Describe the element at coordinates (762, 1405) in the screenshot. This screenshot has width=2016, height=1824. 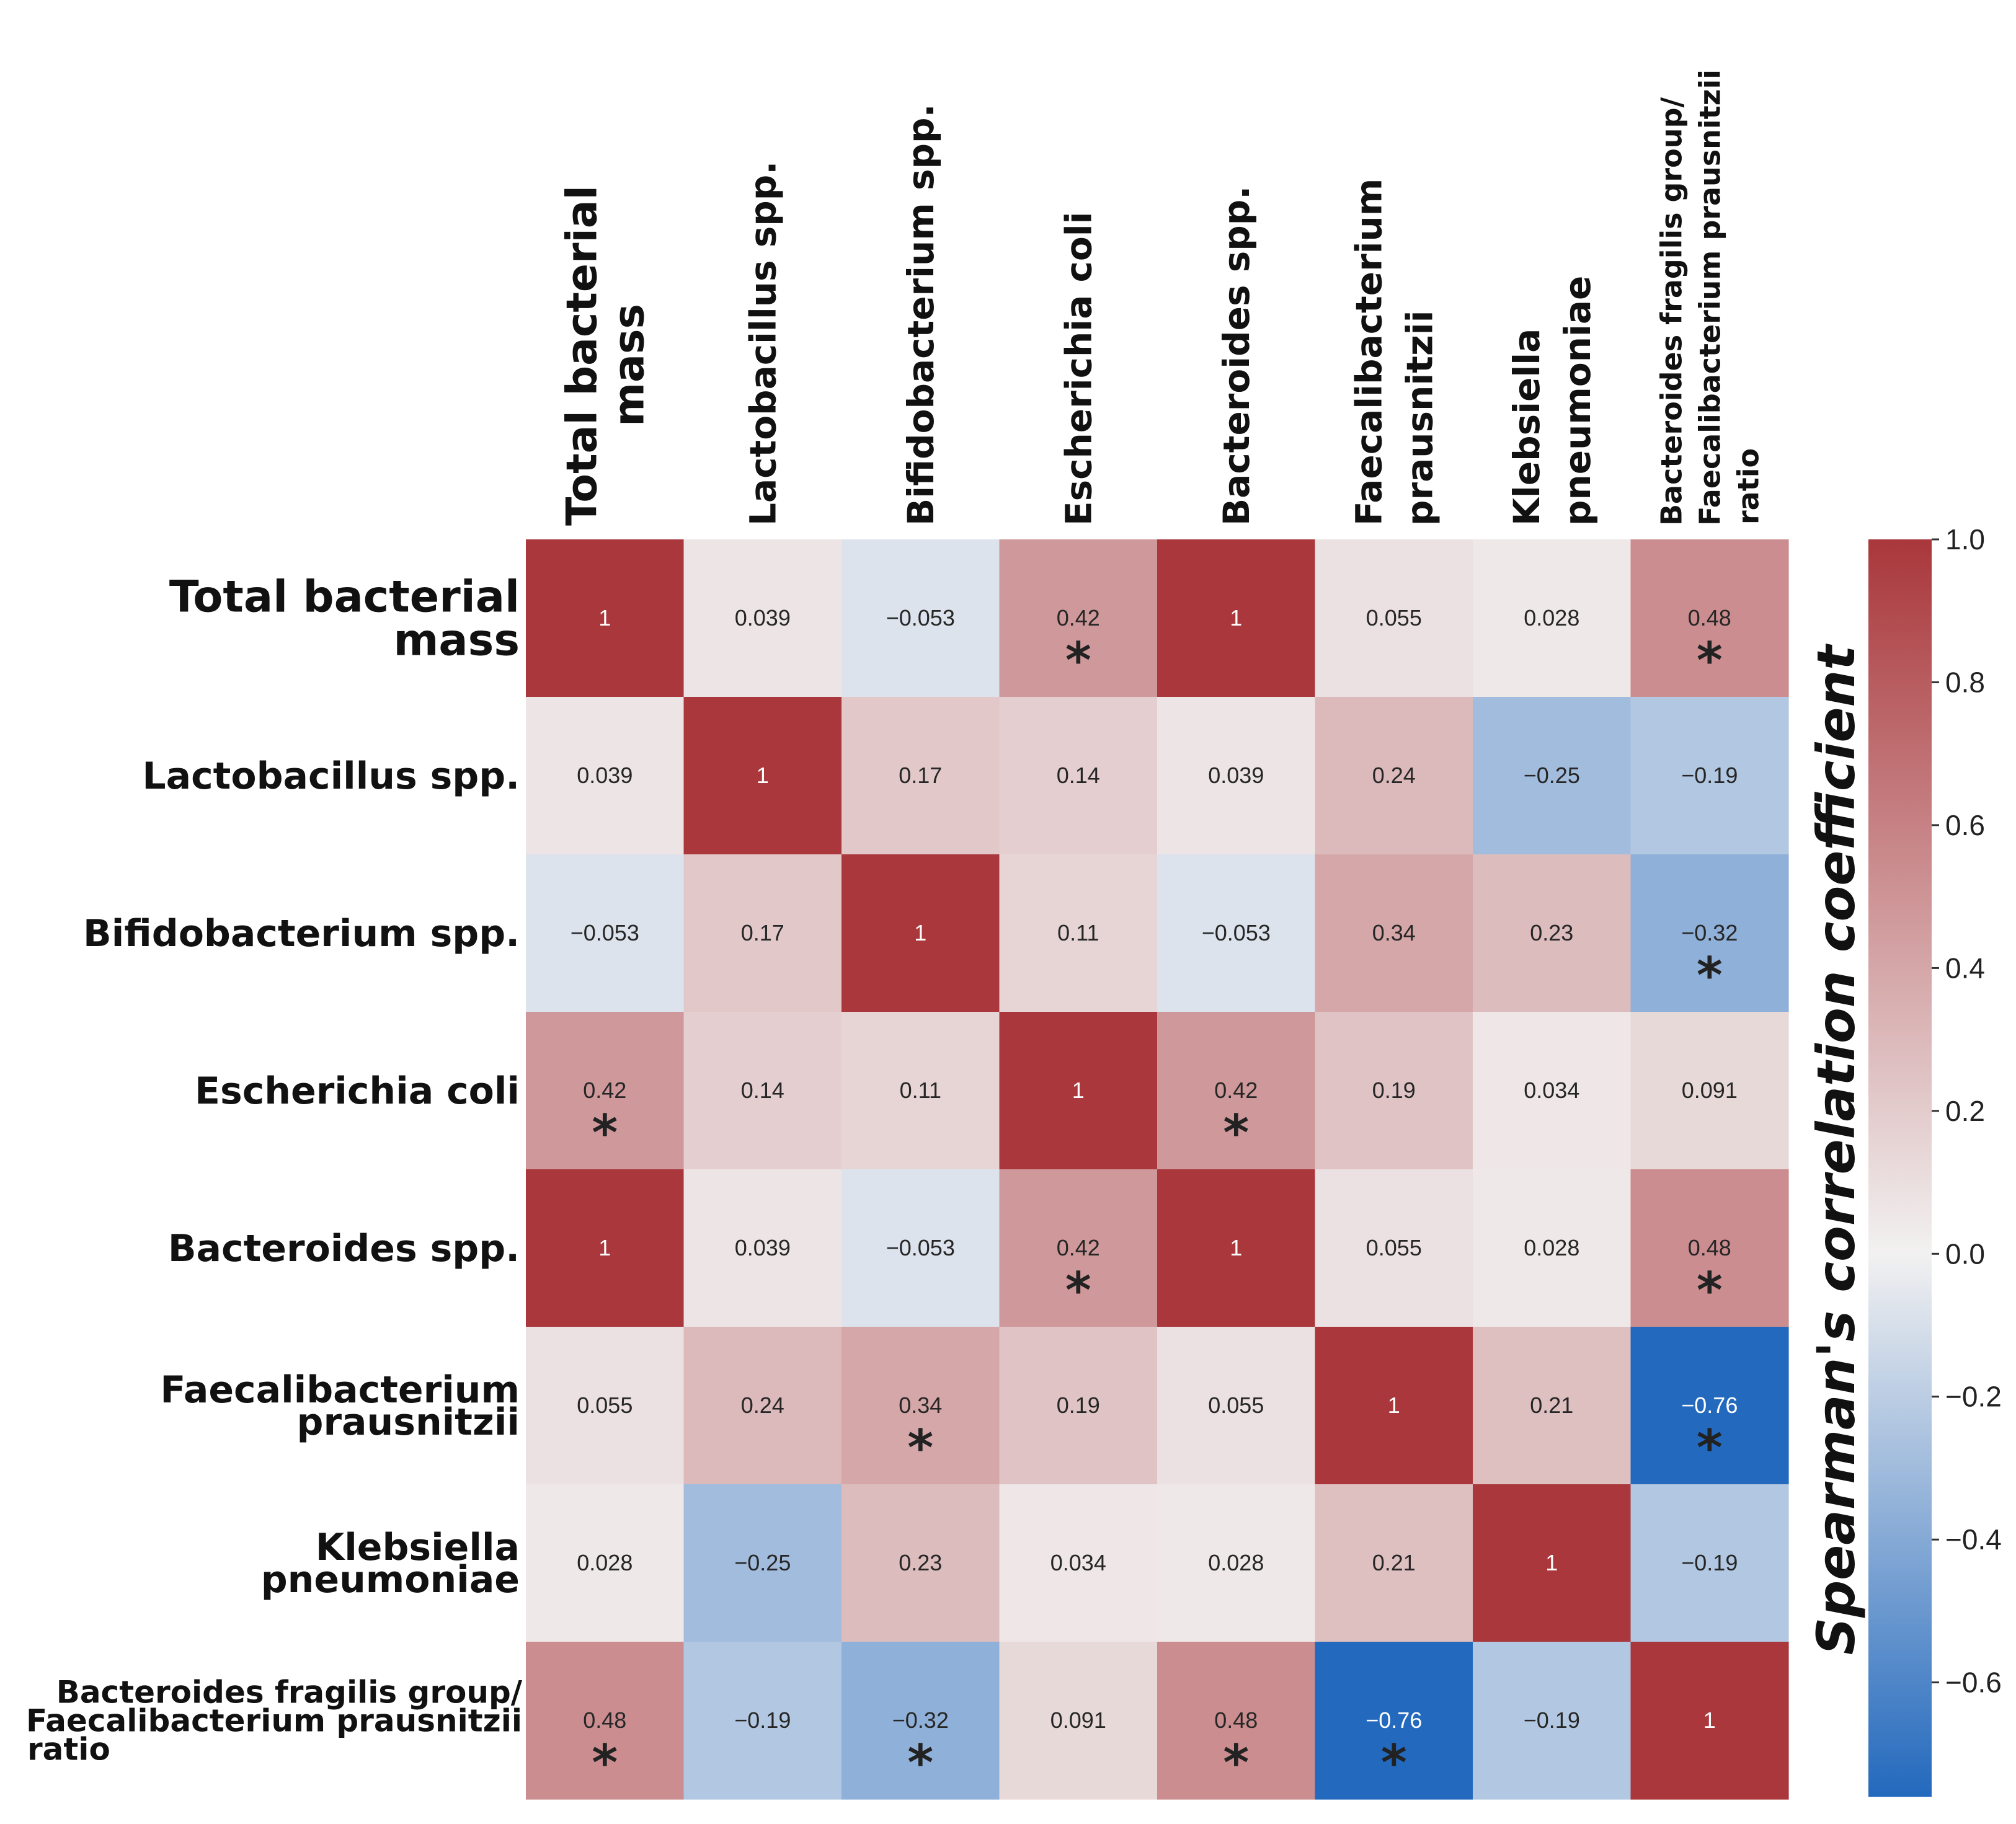
I see `cell-value-label: 0.24` at that location.